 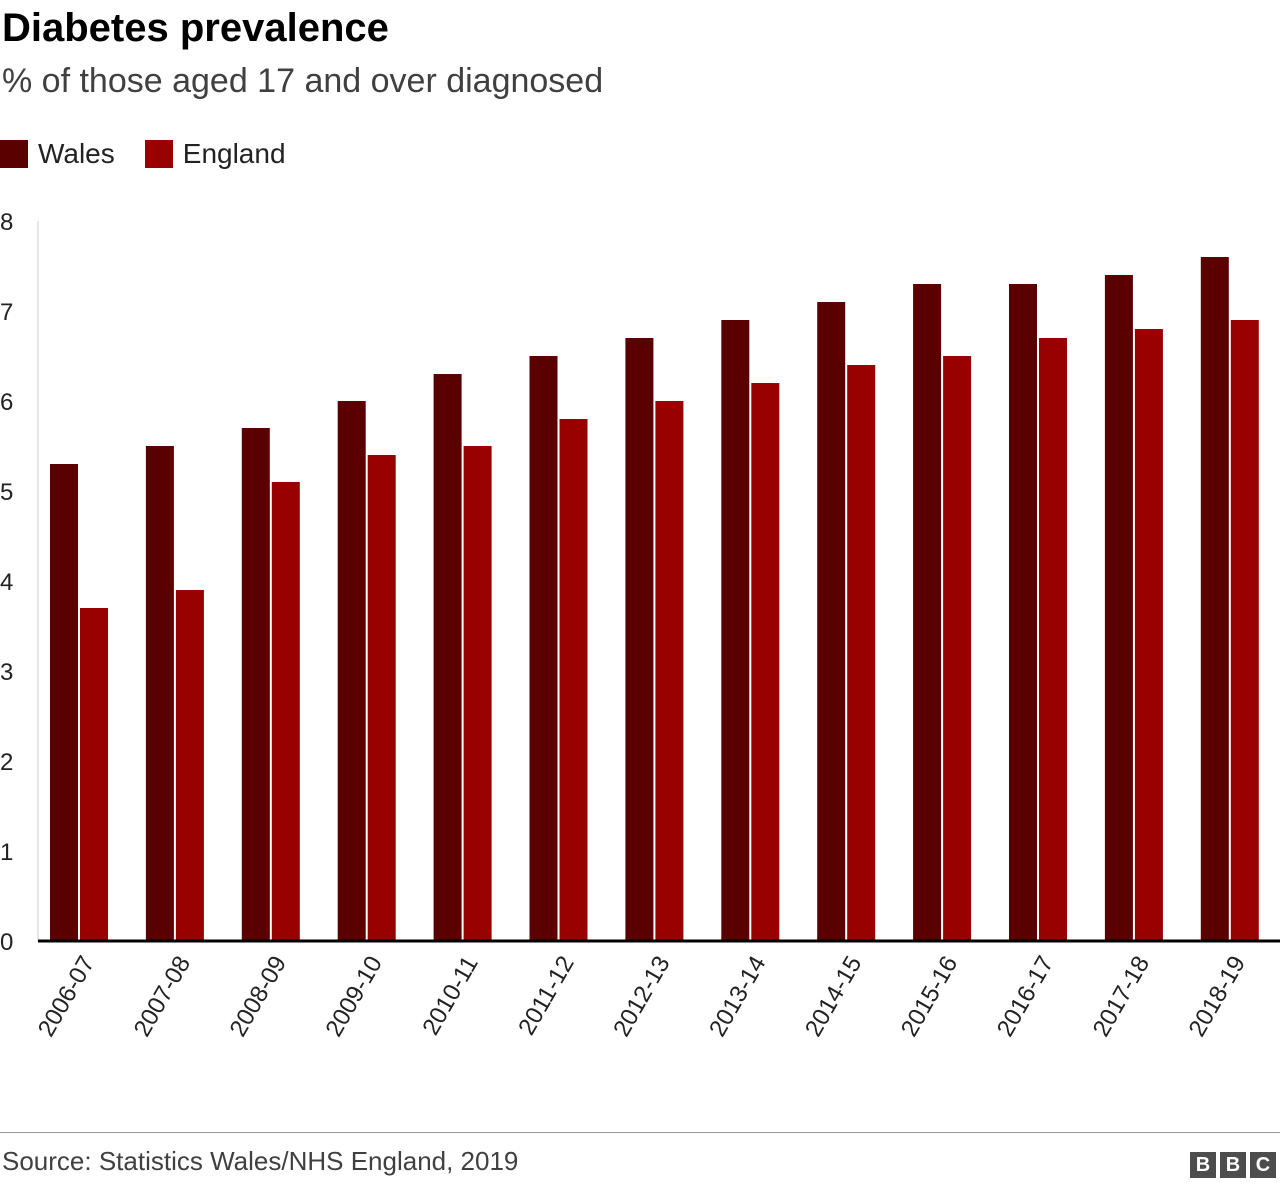 What do you see at coordinates (450, 996) in the screenshot?
I see `x-tick-label: 2010-11` at bounding box center [450, 996].